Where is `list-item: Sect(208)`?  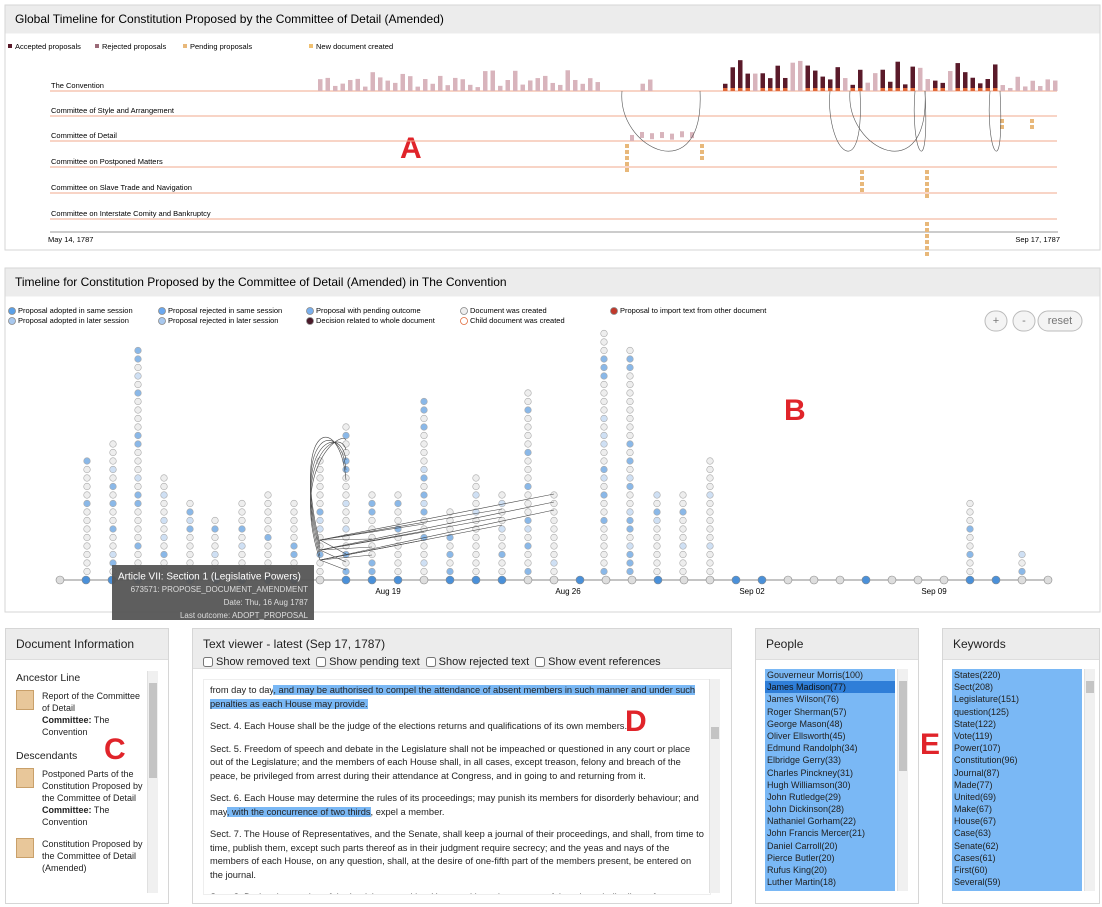
list-item: Sect(208) is located at coordinates (974, 687).